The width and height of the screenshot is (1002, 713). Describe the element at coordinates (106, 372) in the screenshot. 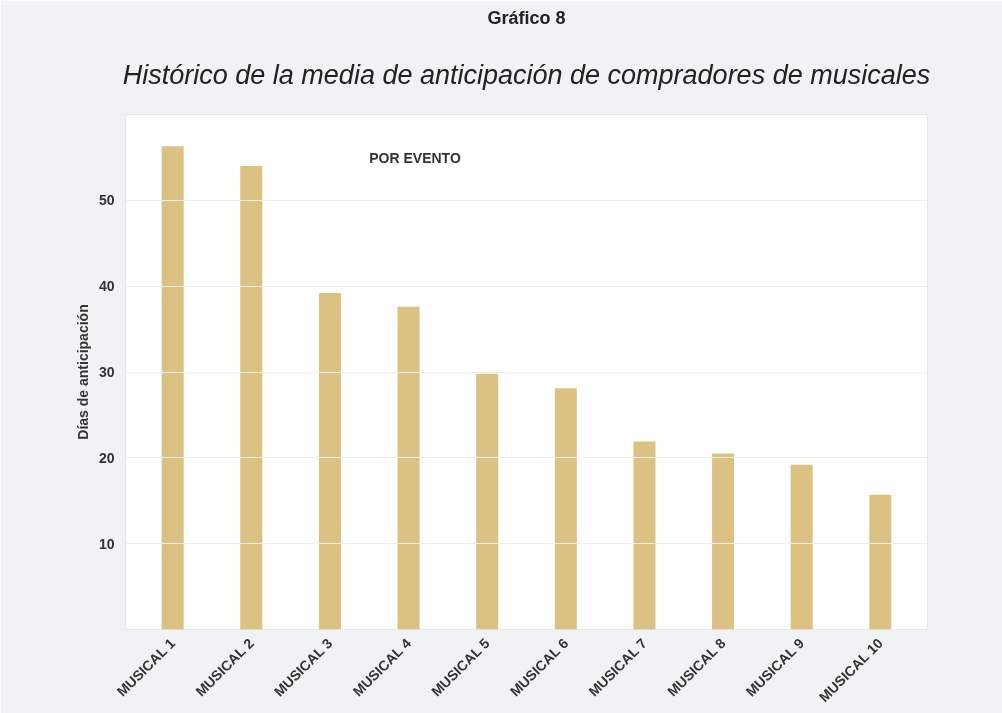

I see `y-tick-label: 30` at that location.